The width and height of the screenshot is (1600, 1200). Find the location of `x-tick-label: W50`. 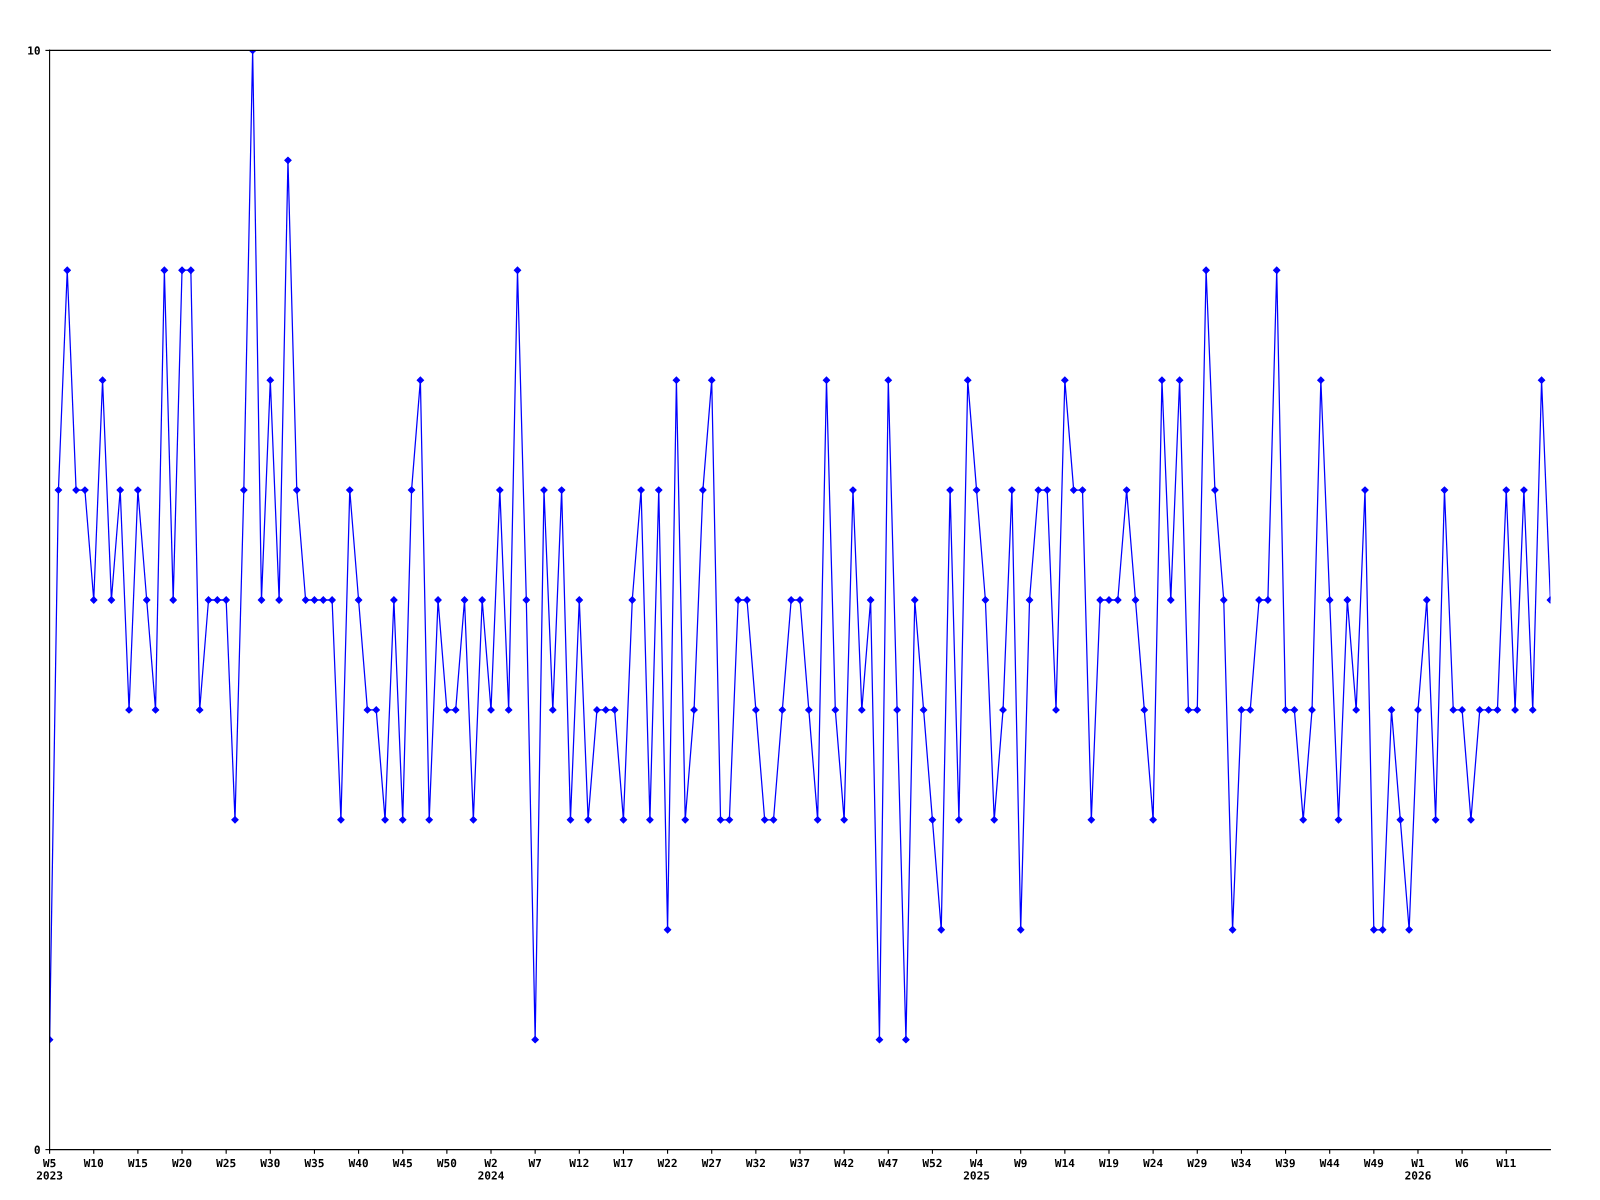

x-tick-label: W50 is located at coordinates (446, 1163).